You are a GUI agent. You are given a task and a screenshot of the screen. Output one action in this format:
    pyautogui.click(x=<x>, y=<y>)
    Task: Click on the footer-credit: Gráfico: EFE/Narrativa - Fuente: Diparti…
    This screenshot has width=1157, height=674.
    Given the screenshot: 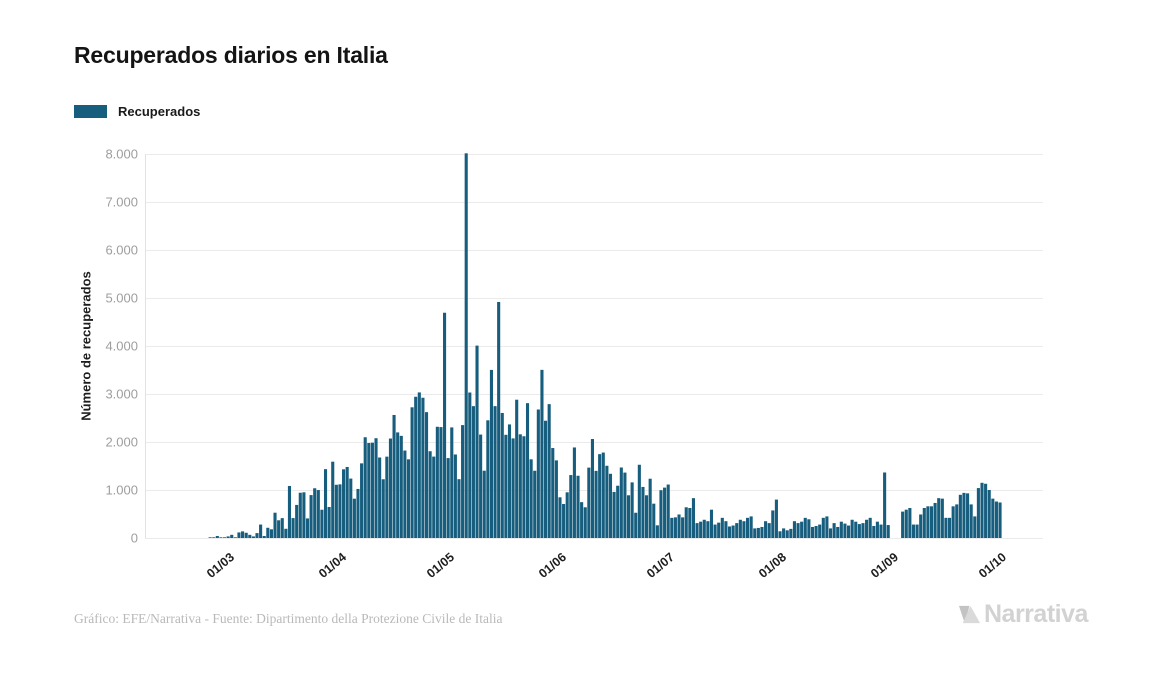 What is the action you would take?
    pyautogui.click(x=288, y=618)
    